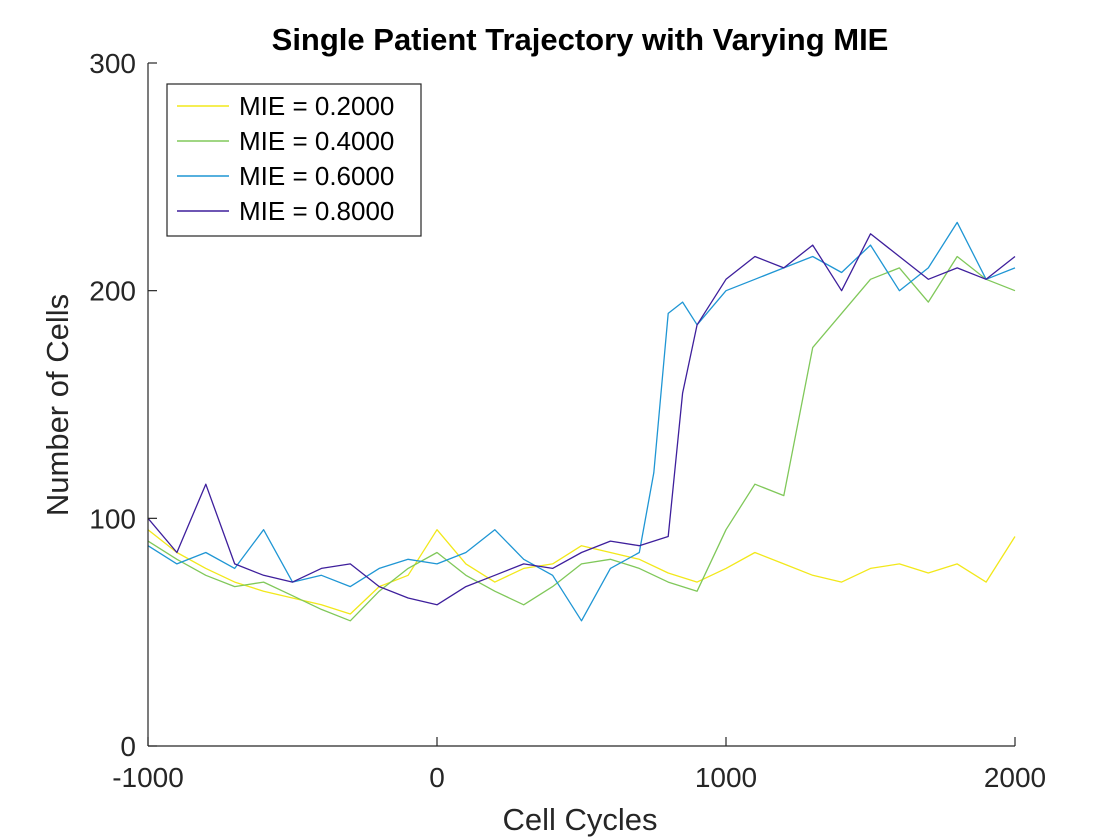  Describe the element at coordinates (112, 518) in the screenshot. I see `y-tick-label-2: 100` at that location.